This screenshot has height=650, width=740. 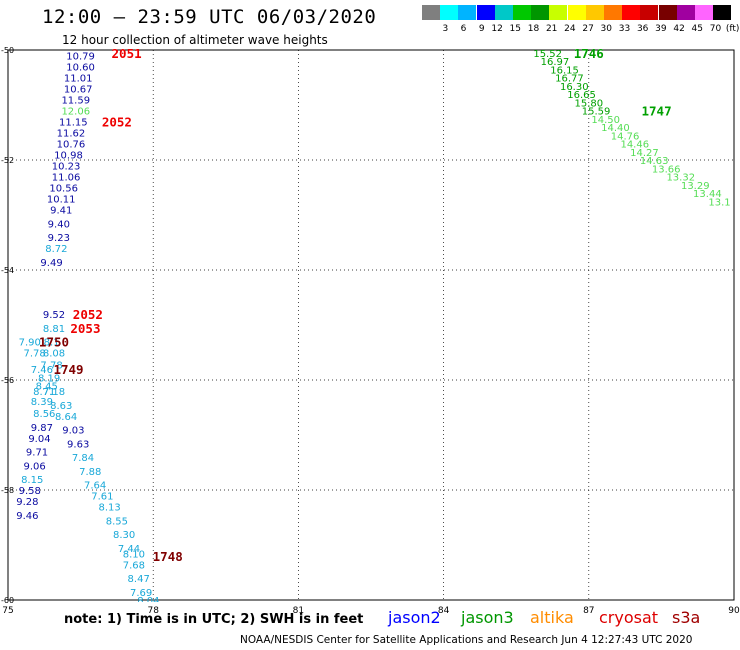 What do you see at coordinates (117, 122) in the screenshot?
I see `pass-time-label: 2052` at bounding box center [117, 122].